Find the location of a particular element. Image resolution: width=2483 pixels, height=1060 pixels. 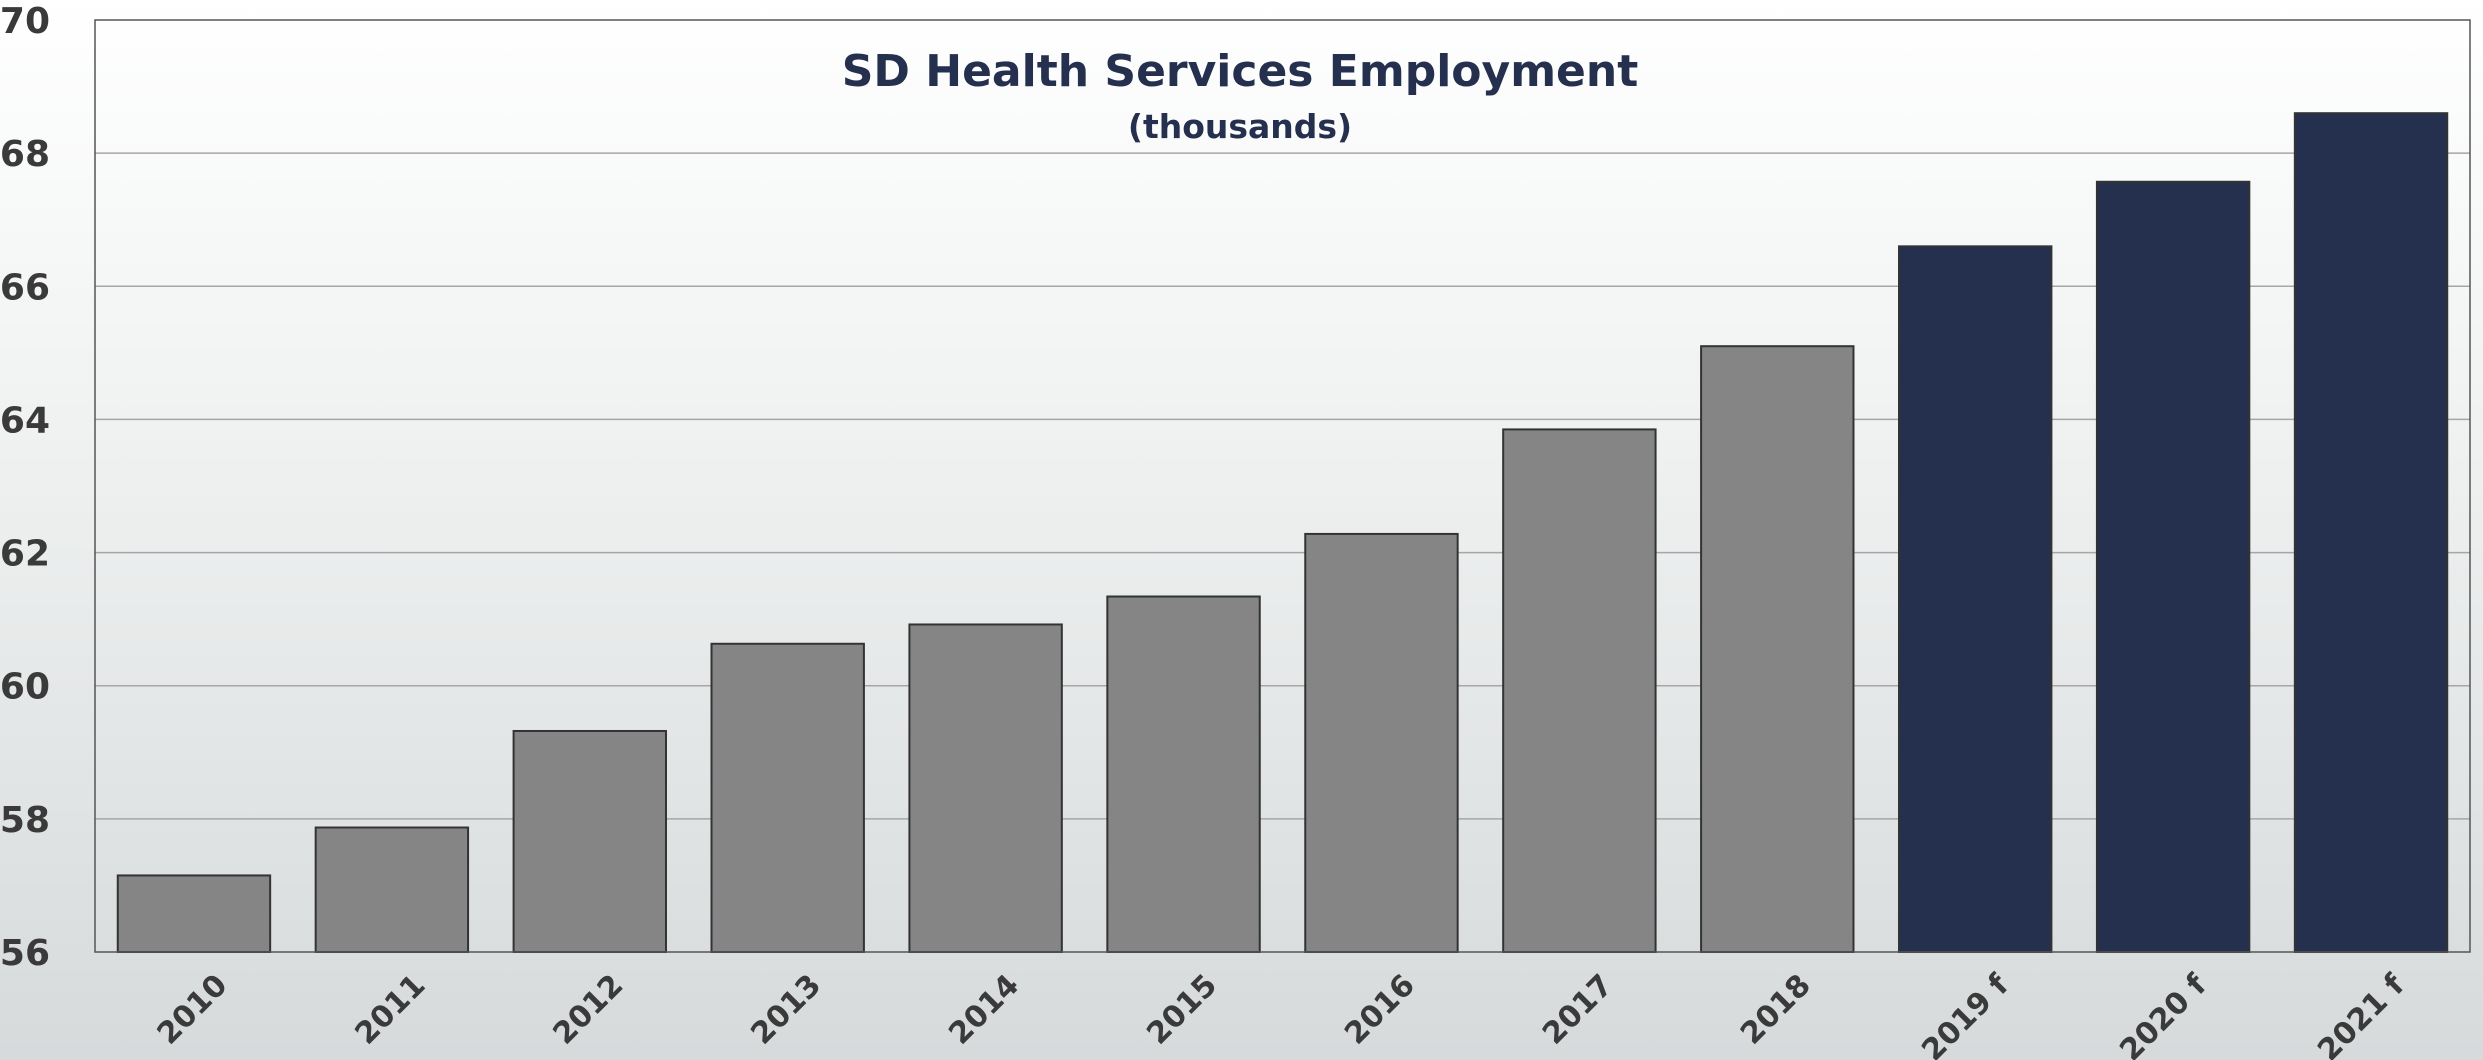

y-tick-label: 64 is located at coordinates (25, 420).